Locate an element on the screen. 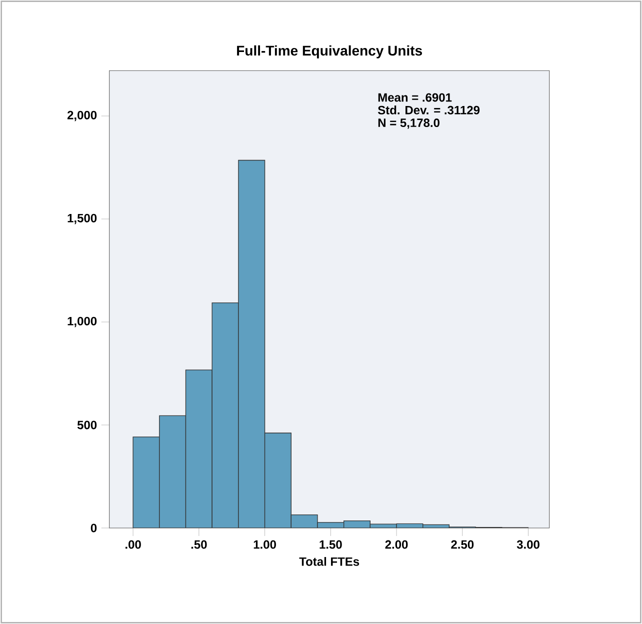 The height and width of the screenshot is (624, 642). x-tick-label: 2.00 is located at coordinates (396, 544).